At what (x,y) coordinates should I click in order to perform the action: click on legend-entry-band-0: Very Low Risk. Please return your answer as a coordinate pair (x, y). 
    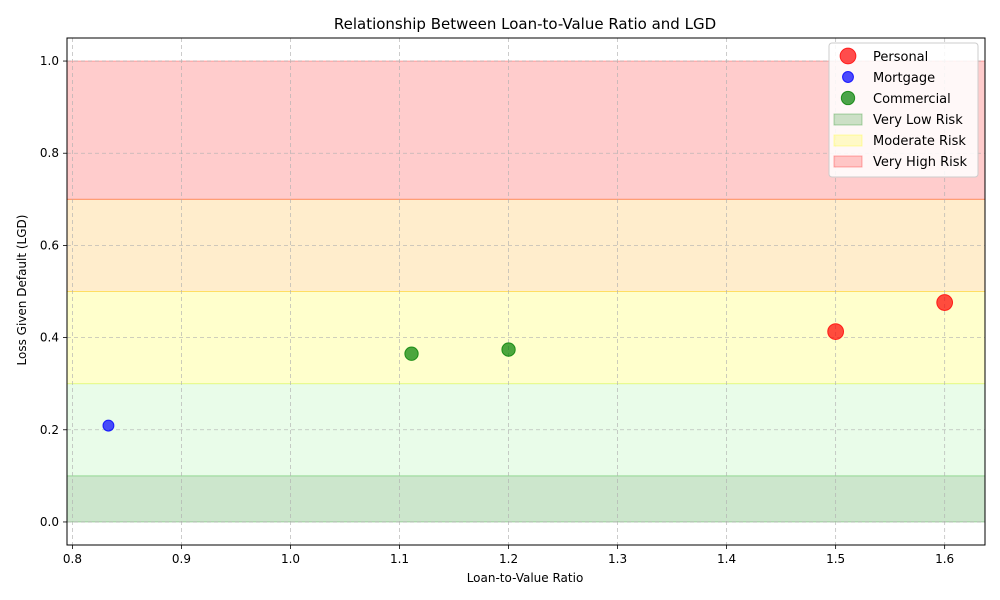
    Looking at the image, I should click on (898, 120).